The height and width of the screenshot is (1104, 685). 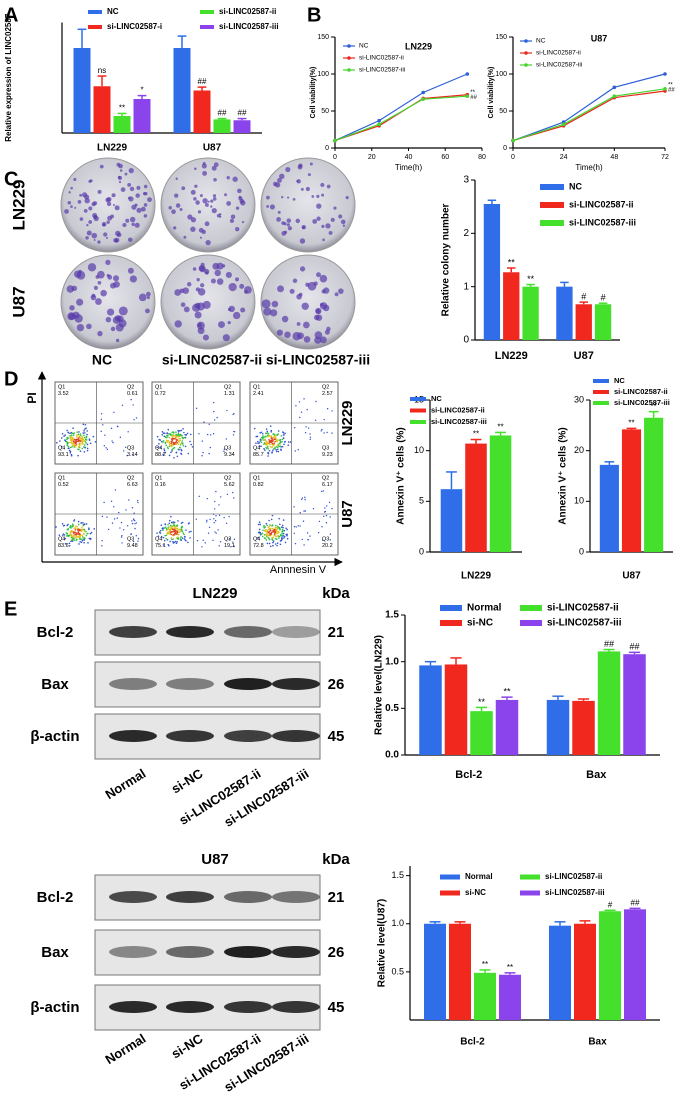 What do you see at coordinates (589, 107) in the screenshot?
I see `line` at bounding box center [589, 107].